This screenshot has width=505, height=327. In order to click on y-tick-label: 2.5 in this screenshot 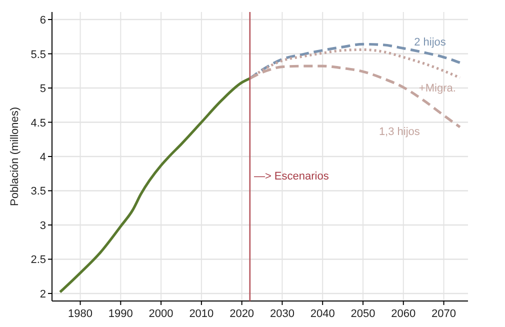, I will do `click(38, 260)`.